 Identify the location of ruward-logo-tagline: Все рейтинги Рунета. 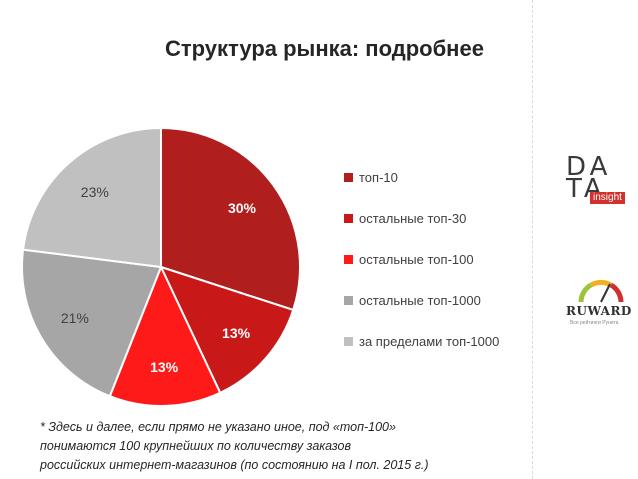
(594, 323).